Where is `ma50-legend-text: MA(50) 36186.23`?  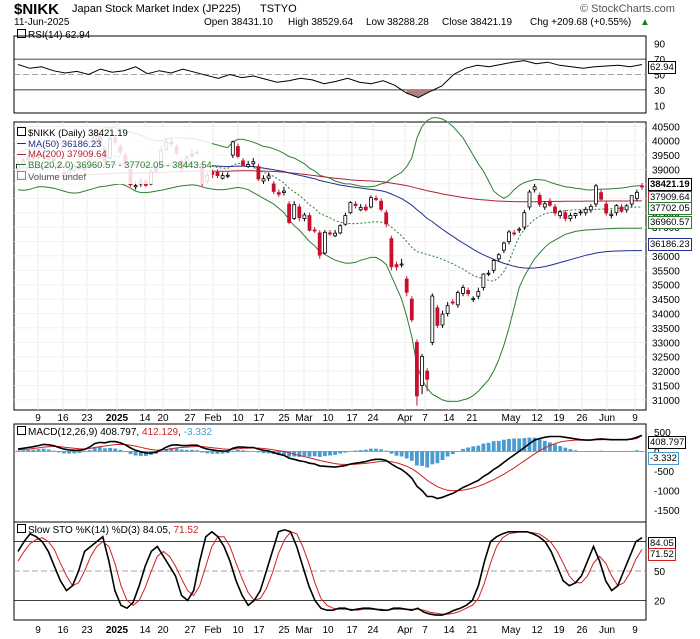
ma50-legend-text: MA(50) 36186.23 is located at coordinates (65, 144).